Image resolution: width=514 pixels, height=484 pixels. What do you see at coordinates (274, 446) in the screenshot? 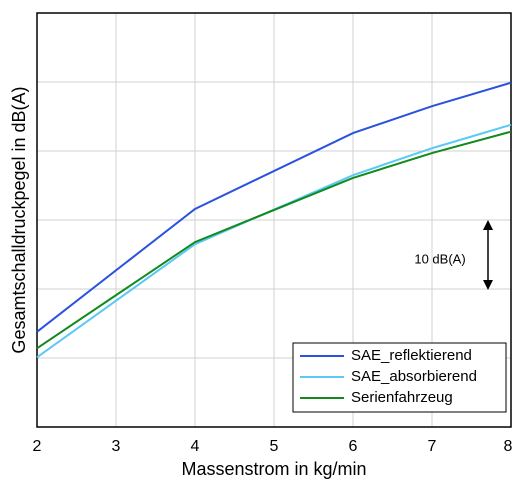
I see `x-tick-label: 5` at bounding box center [274, 446].